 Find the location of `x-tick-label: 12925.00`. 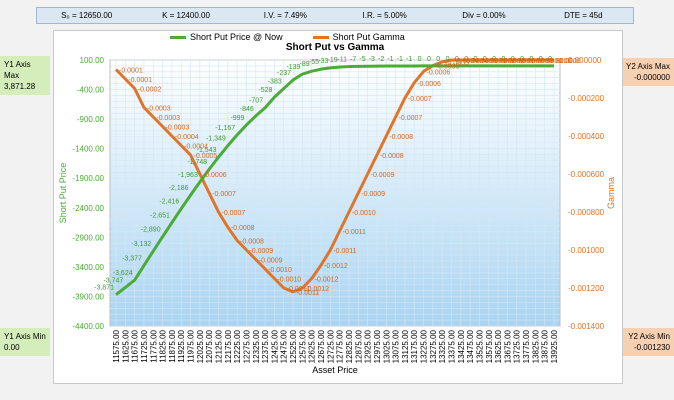

x-tick-label: 12925.00 is located at coordinates (368, 346).